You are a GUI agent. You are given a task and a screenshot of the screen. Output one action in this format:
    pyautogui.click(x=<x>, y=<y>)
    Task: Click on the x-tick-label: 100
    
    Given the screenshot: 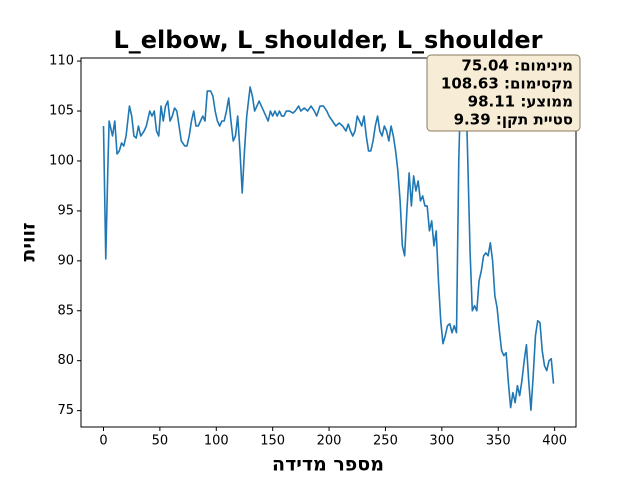 What is the action you would take?
    pyautogui.click(x=216, y=441)
    